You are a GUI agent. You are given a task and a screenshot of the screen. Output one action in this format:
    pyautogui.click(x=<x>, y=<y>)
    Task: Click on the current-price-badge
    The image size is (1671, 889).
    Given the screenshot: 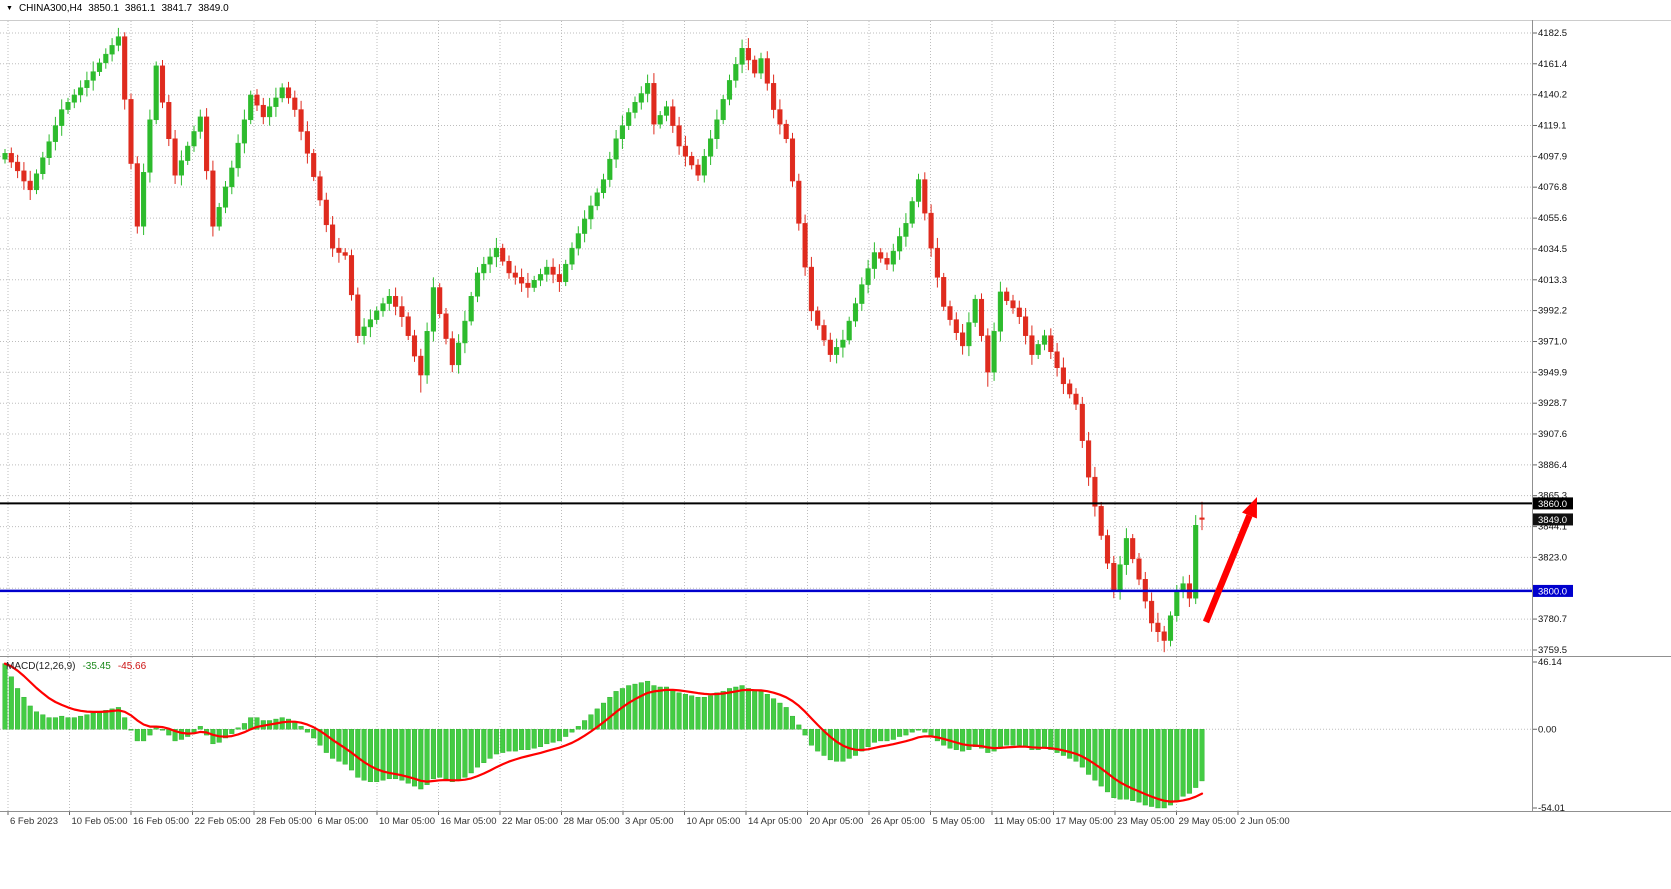 What is the action you would take?
    pyautogui.click(x=1553, y=519)
    